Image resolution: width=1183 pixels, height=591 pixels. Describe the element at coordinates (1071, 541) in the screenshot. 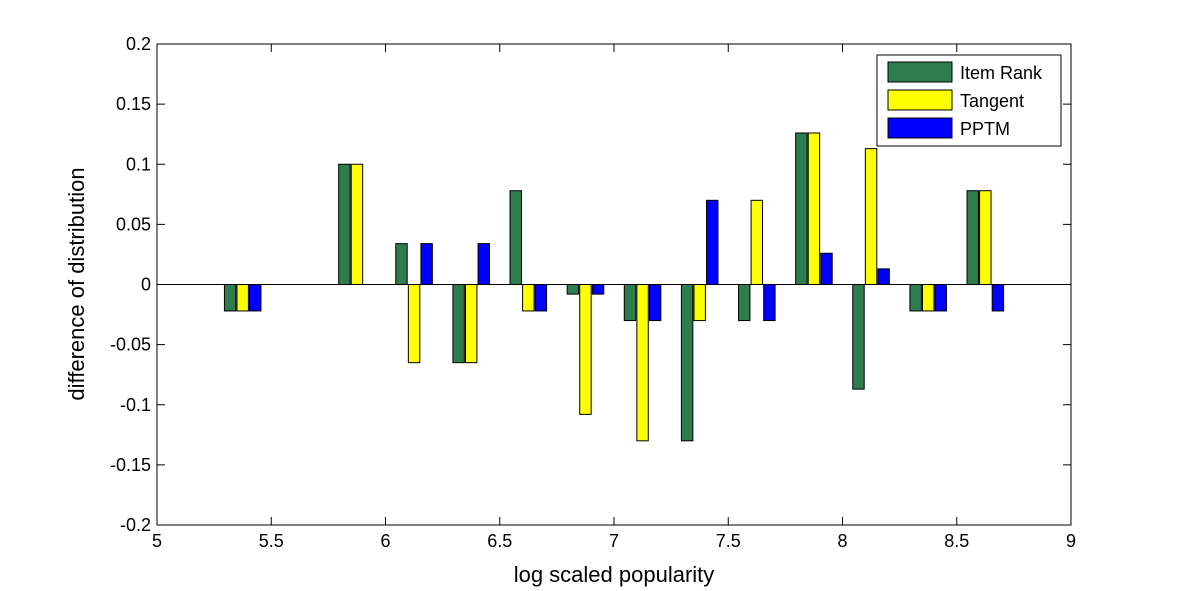

I see `x-tick-label: 9` at that location.